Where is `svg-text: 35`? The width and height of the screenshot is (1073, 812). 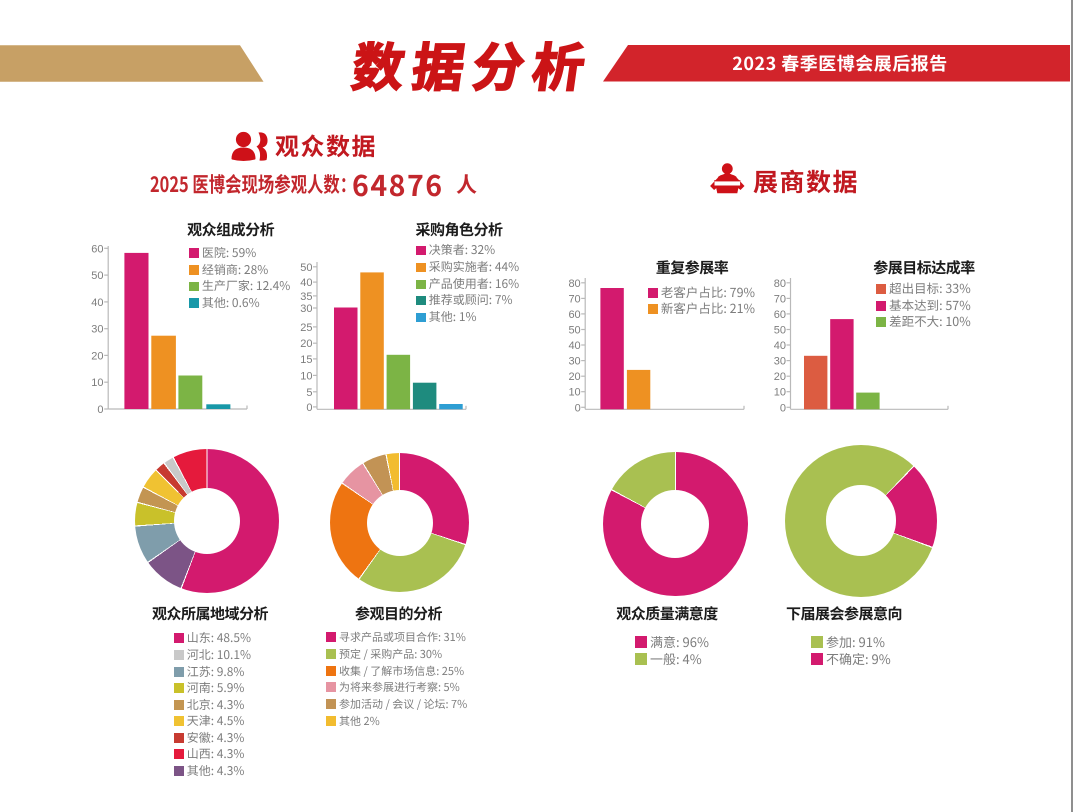
svg-text: 35 is located at coordinates (306, 297).